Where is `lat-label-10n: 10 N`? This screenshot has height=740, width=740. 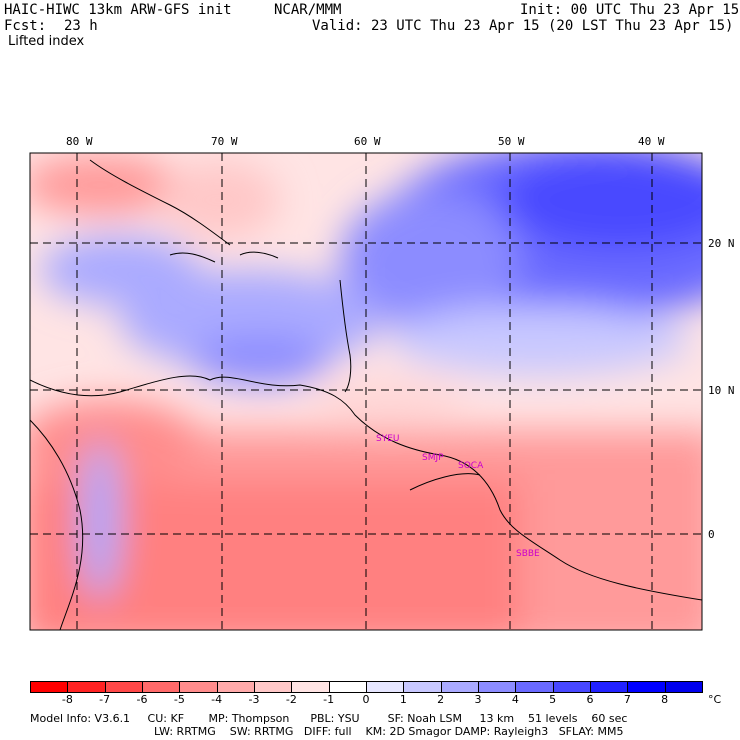
lat-label-10n: 10 N is located at coordinates (721, 390).